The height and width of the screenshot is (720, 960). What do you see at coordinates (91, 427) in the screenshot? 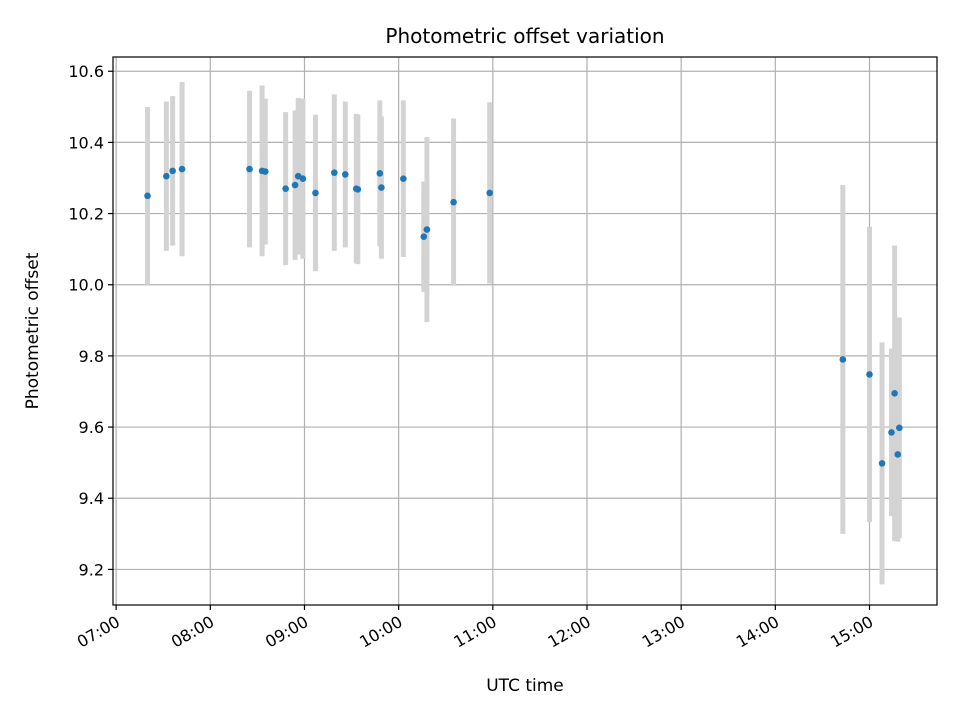
I see `y-tick-label: 9.6` at bounding box center [91, 427].